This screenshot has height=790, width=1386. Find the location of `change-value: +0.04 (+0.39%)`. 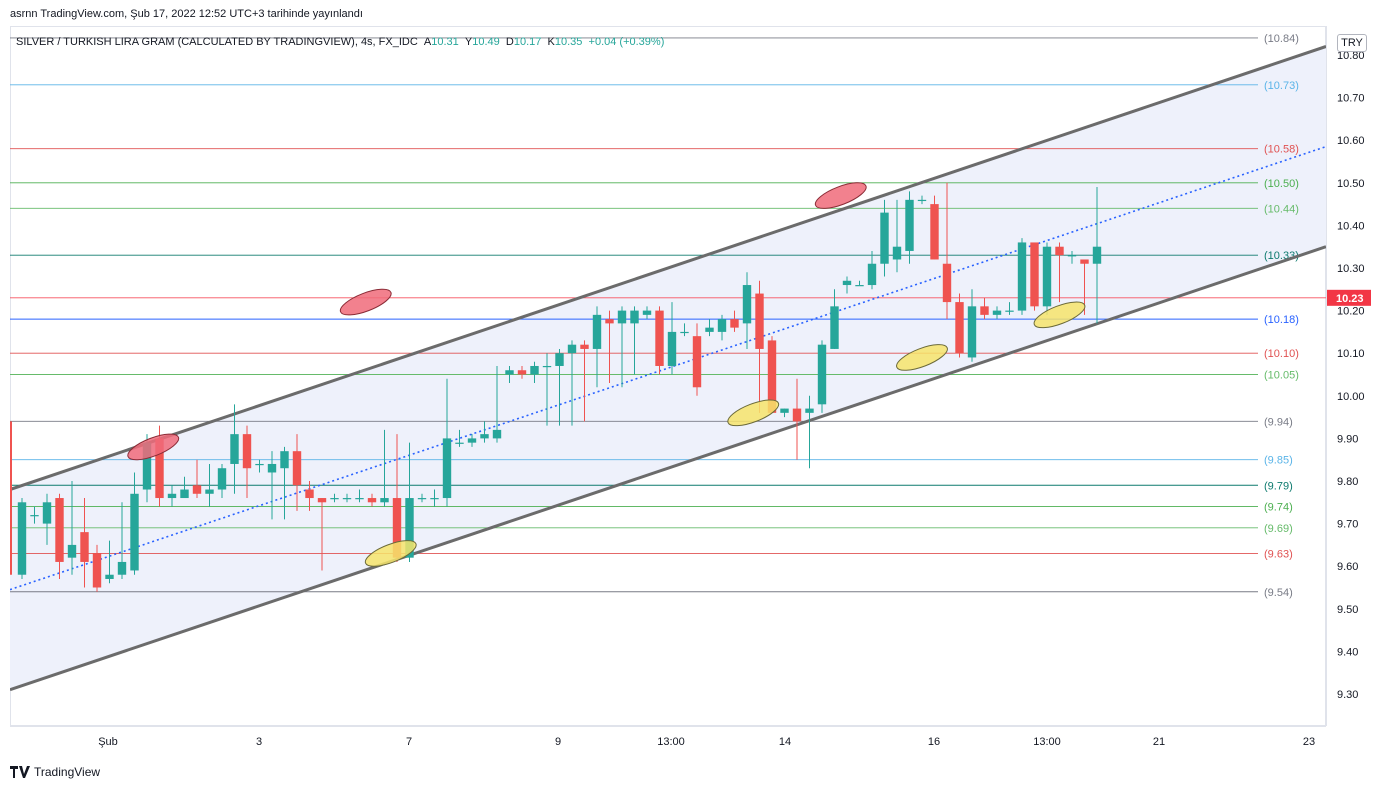

change-value: +0.04 (+0.39%) is located at coordinates (626, 42).